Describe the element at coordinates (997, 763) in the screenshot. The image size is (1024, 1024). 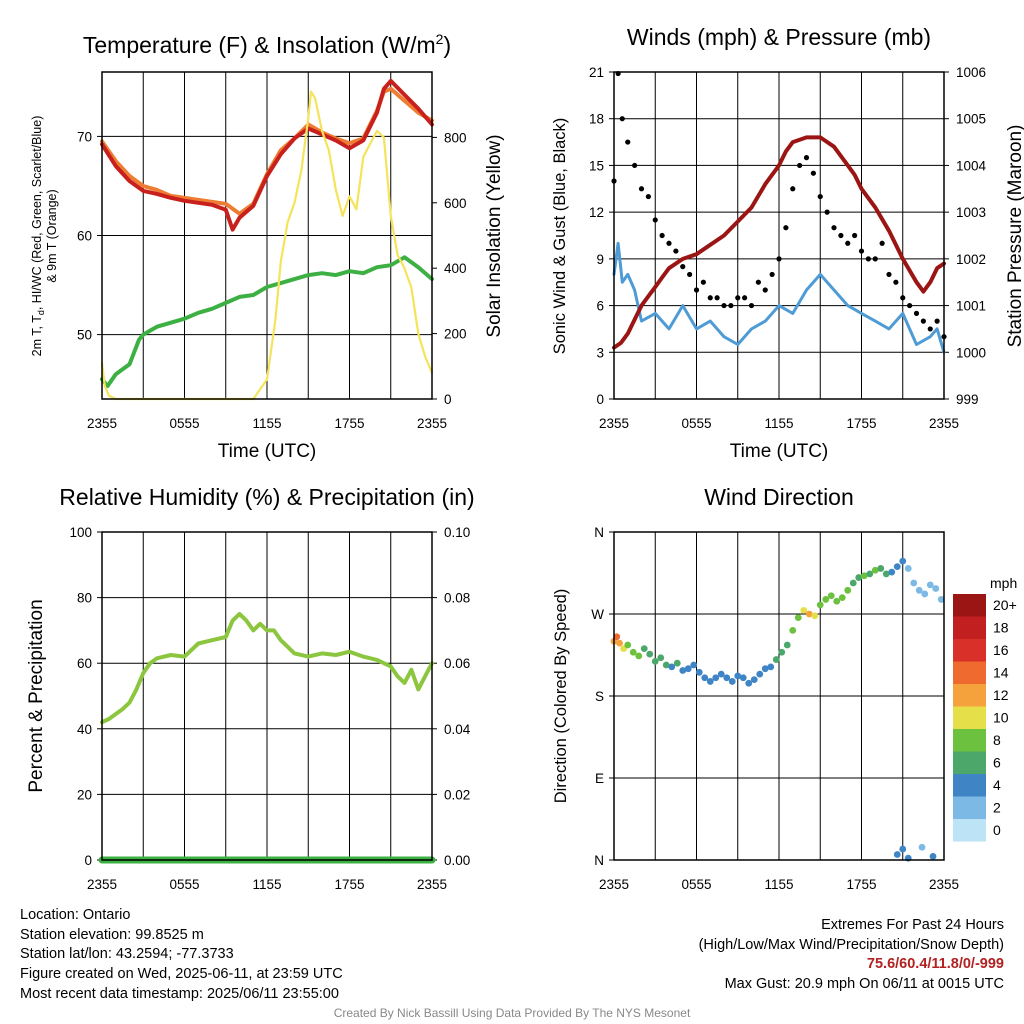
I see `colorbar-label: 6` at that location.